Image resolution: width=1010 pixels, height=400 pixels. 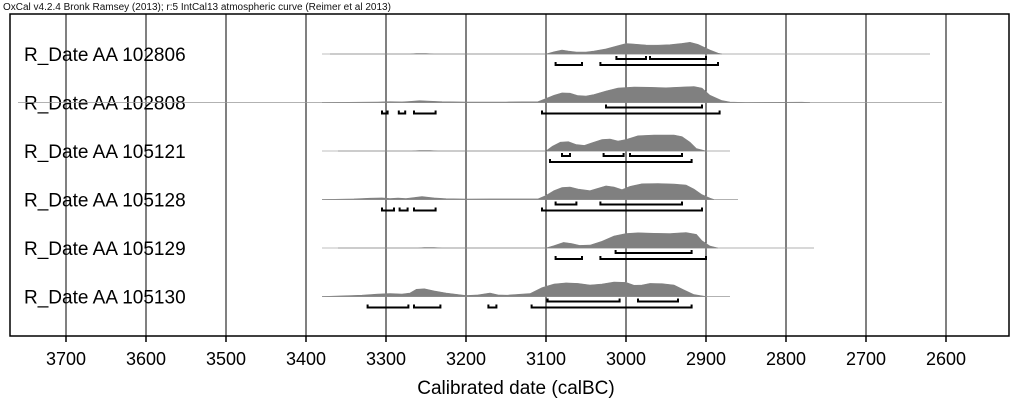 I want to click on tick-label-3700: 3700, so click(x=66, y=359).